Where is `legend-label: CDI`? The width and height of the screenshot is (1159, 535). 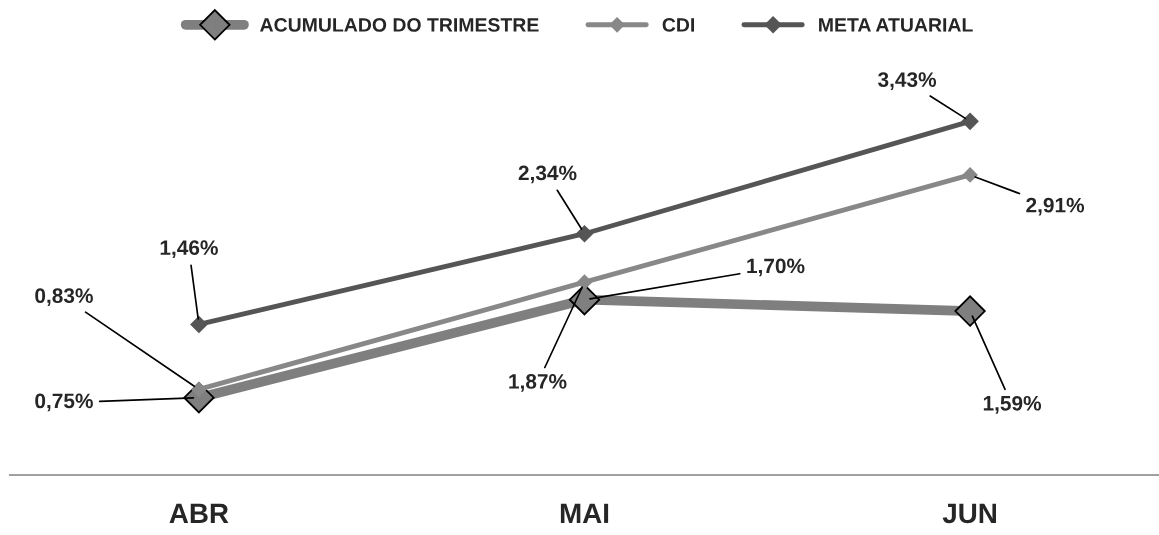 legend-label: CDI is located at coordinates (678, 25).